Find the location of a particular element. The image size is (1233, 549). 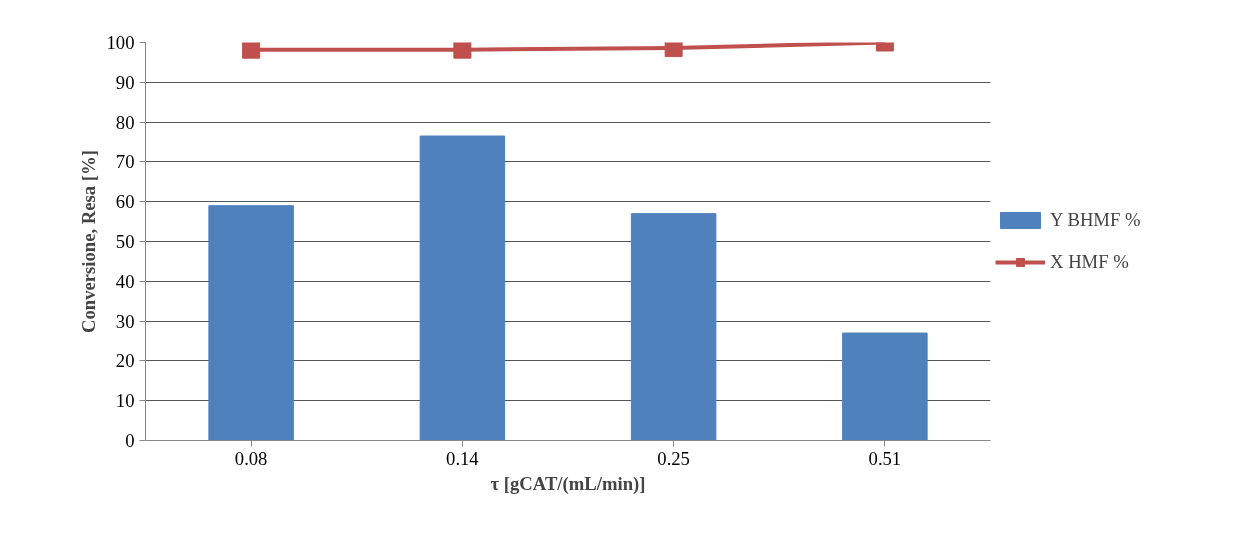

x-tick-label: 0.25 is located at coordinates (673, 458).